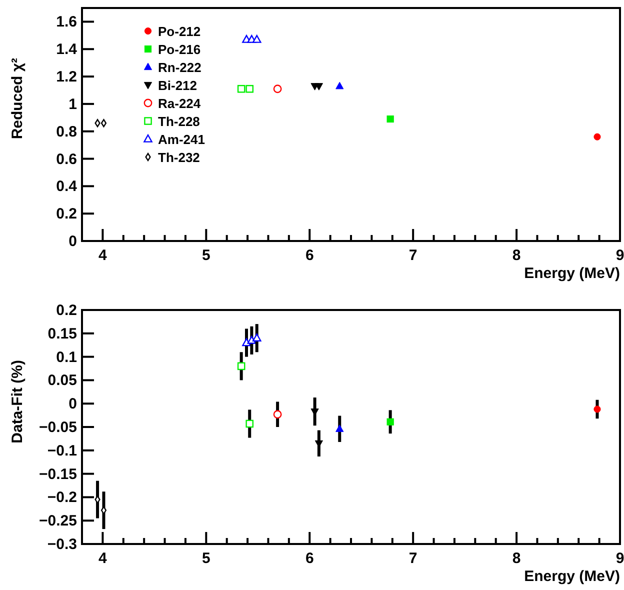  What do you see at coordinates (66, 77) in the screenshot?
I see `y-tick-label: 1.2` at bounding box center [66, 77].